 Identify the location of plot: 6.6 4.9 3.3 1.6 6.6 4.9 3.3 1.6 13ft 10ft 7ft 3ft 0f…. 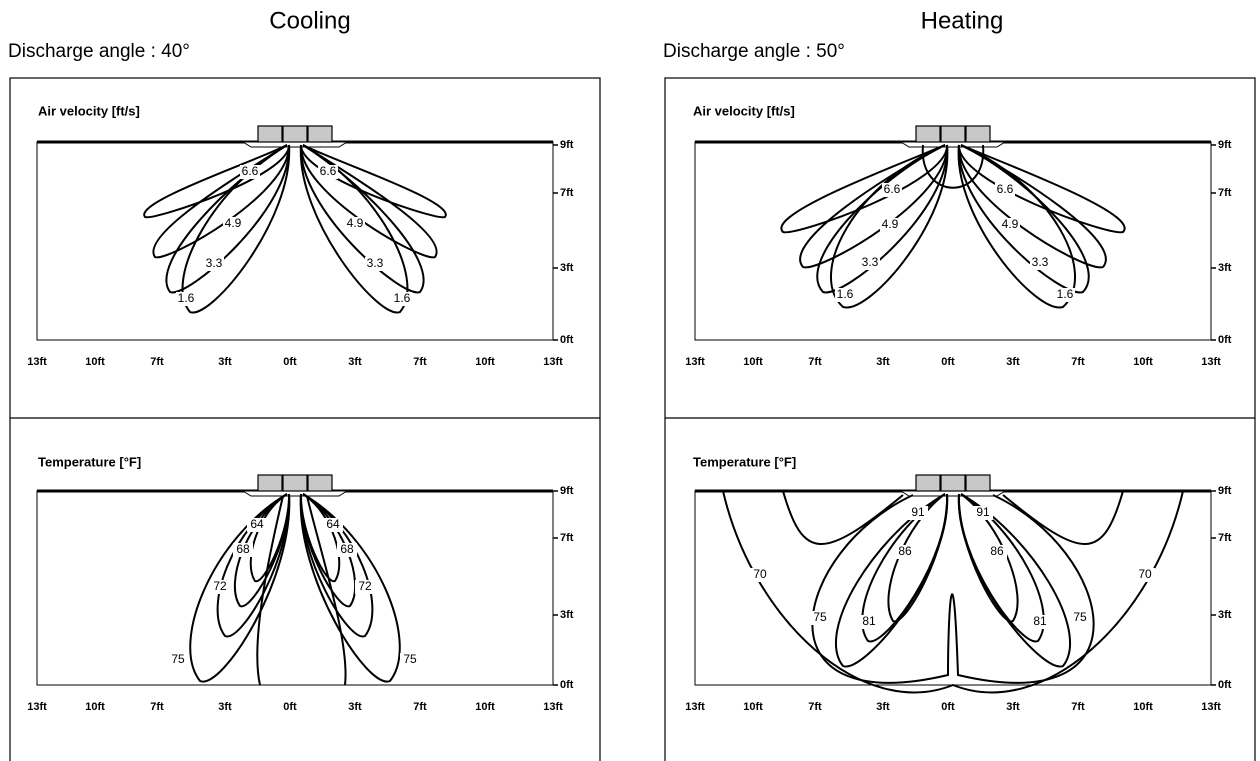
(958, 246).